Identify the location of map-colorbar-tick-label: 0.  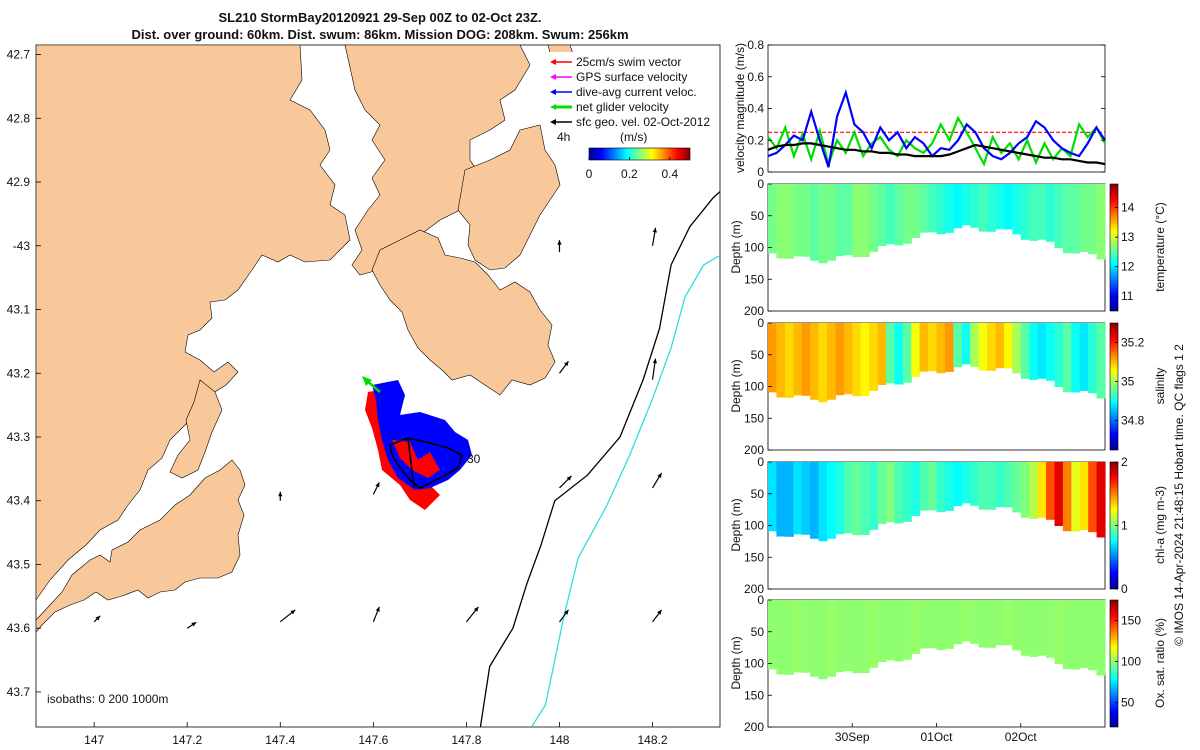
(589, 174).